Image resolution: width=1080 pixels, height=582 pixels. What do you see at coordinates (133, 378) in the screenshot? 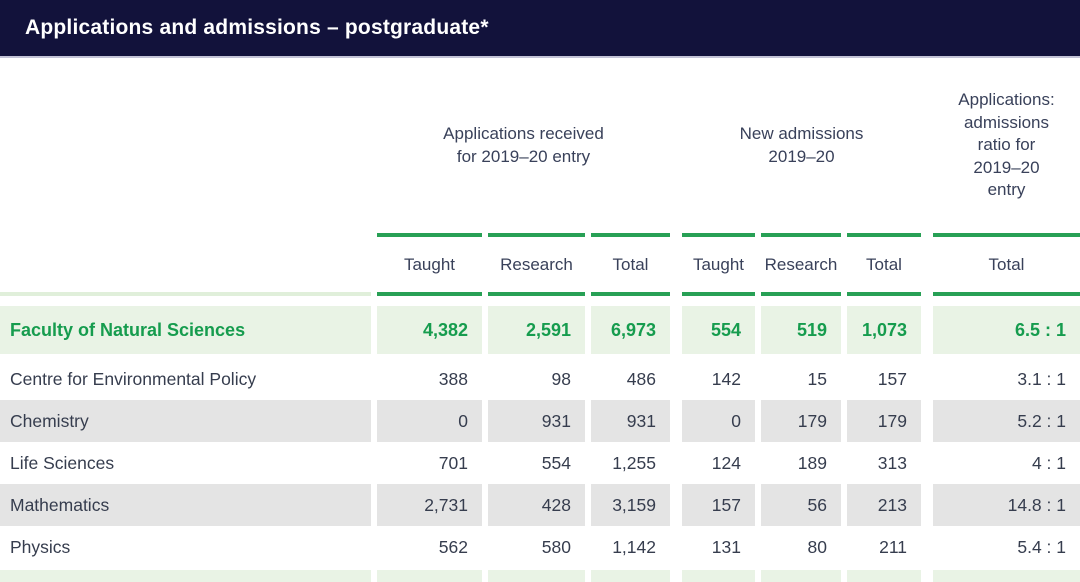
I see `row-label: Centre for Environmental Policy` at bounding box center [133, 378].